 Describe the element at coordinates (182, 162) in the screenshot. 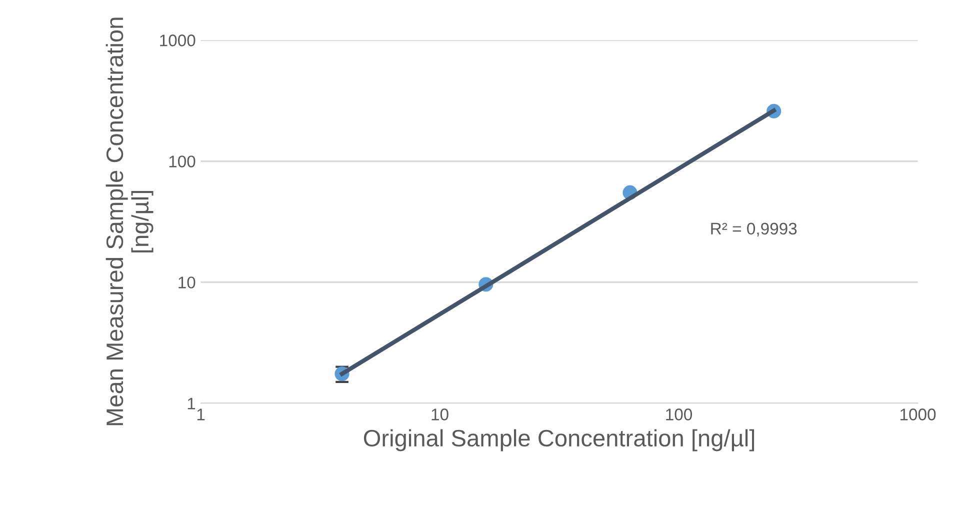

I see `y-tick-label: 100` at that location.